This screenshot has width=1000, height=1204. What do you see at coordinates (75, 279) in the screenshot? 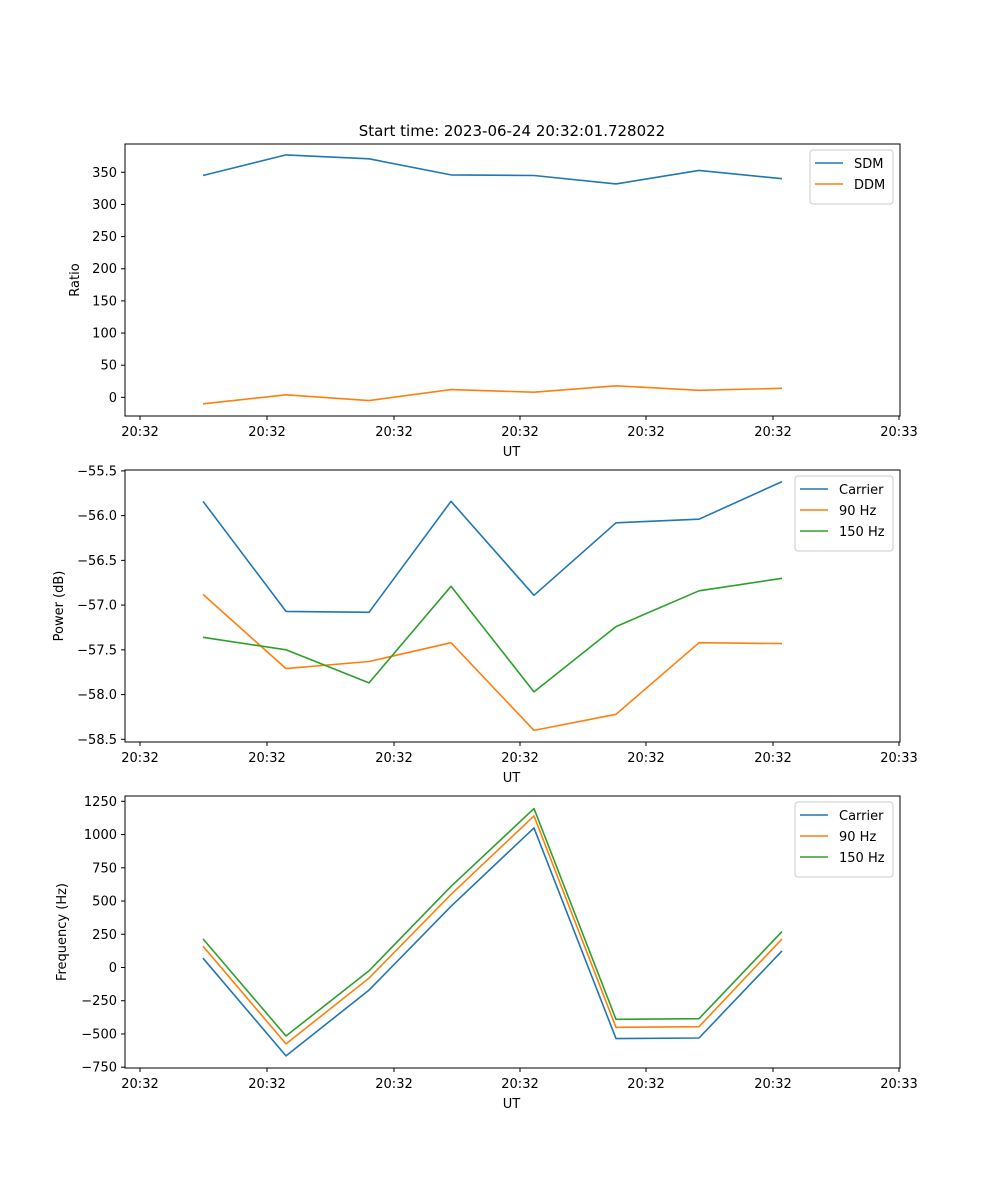
I see `y-axis-label: Ratio` at bounding box center [75, 279].